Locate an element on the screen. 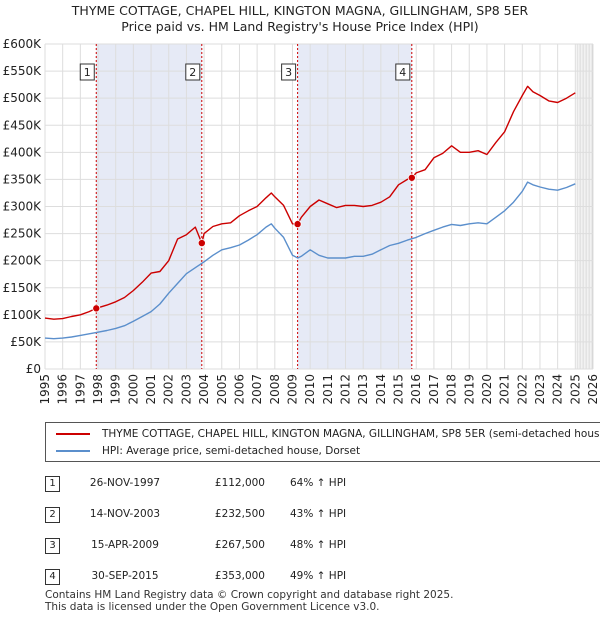 The image size is (600, 620). x-tick-label: 2026 is located at coordinates (593, 389).